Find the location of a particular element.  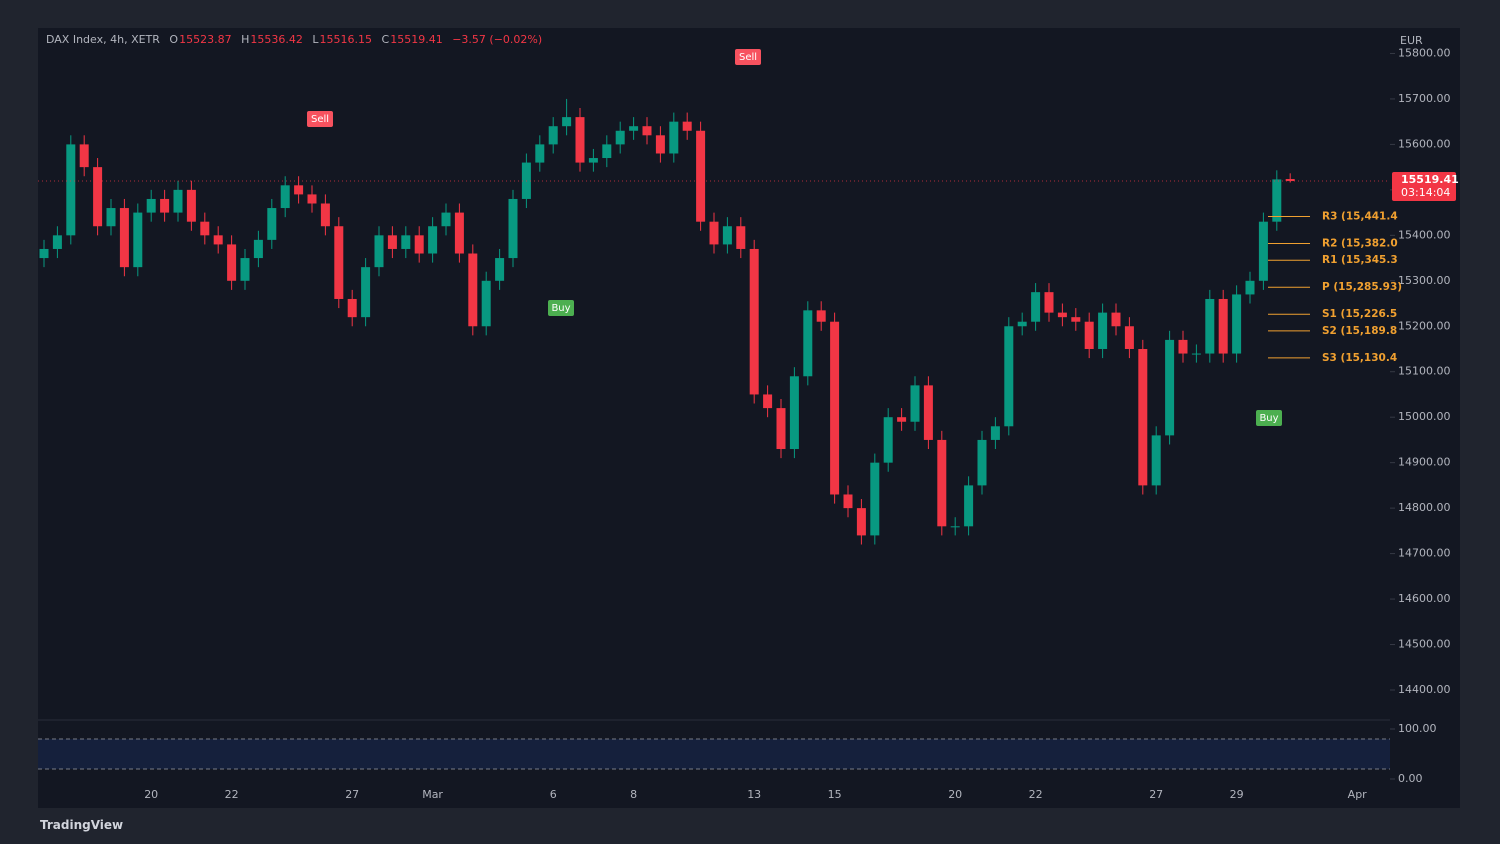

x-tick-label: 15 is located at coordinates (835, 794).